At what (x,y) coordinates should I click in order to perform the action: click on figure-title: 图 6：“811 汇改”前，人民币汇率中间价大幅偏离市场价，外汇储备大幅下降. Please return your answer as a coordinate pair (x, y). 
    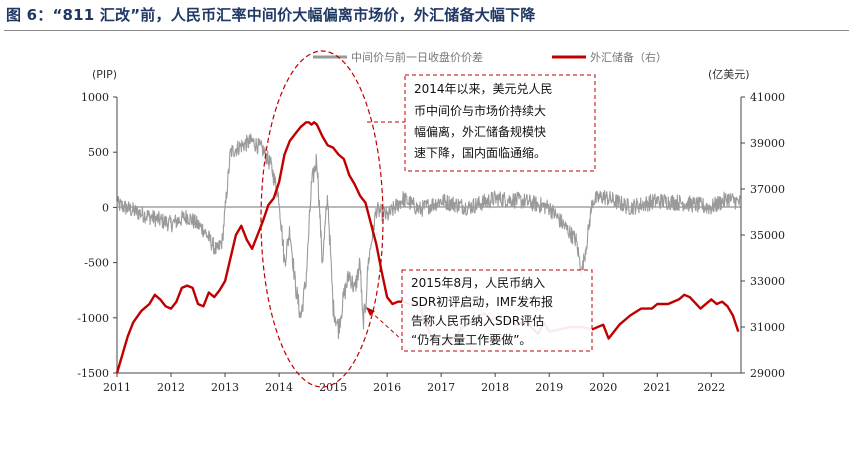
    Looking at the image, I should click on (271, 15).